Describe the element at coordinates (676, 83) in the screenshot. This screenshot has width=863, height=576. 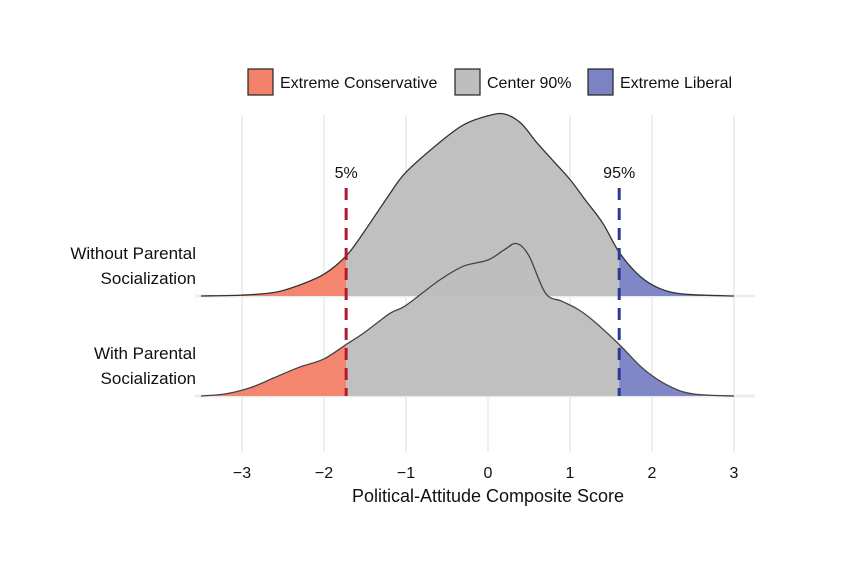
I see `legend-label: Extreme Liberal` at that location.